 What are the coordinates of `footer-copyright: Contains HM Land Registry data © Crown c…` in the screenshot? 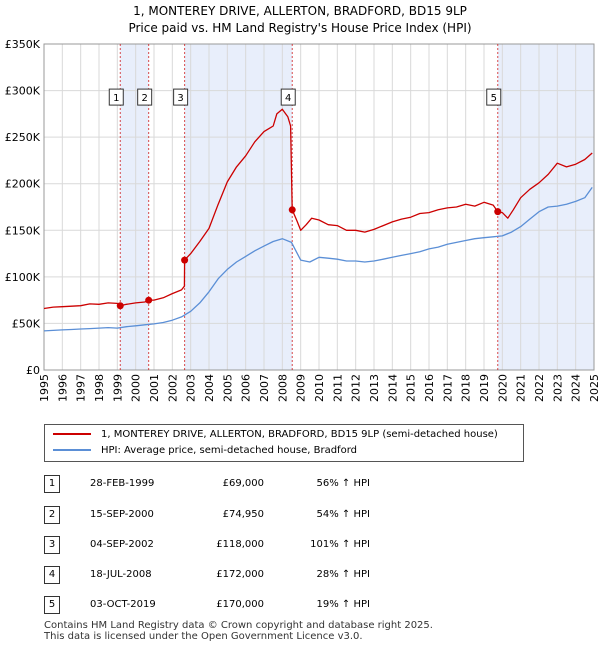 It's located at (238, 625).